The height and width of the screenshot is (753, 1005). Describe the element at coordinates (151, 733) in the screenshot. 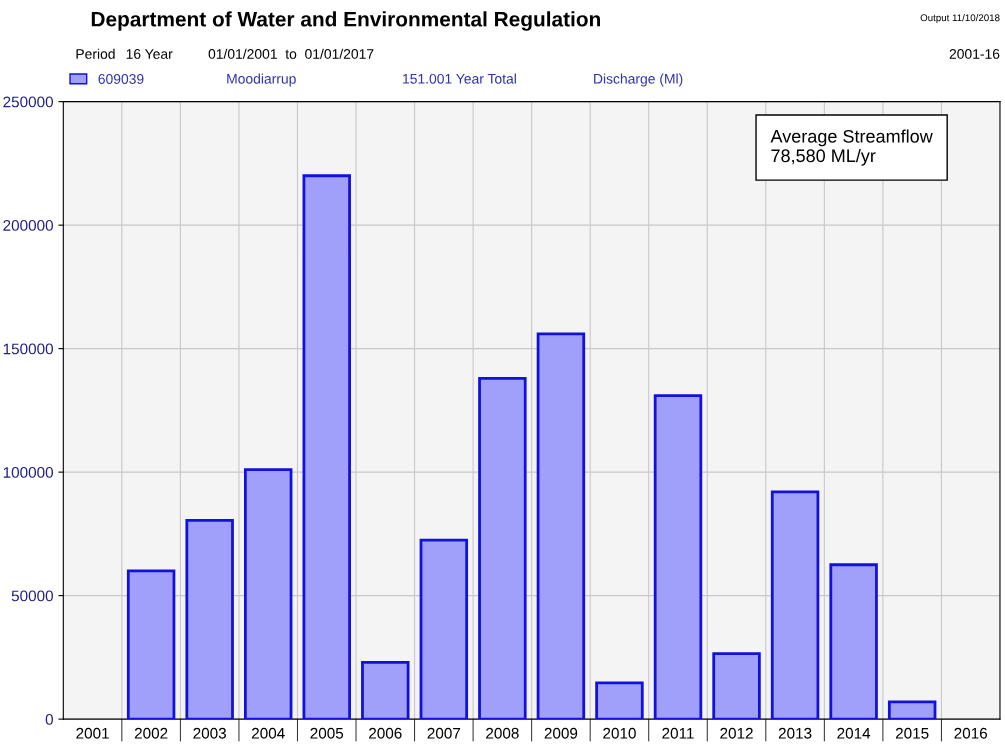

I see `x-tick-label: 2002` at that location.